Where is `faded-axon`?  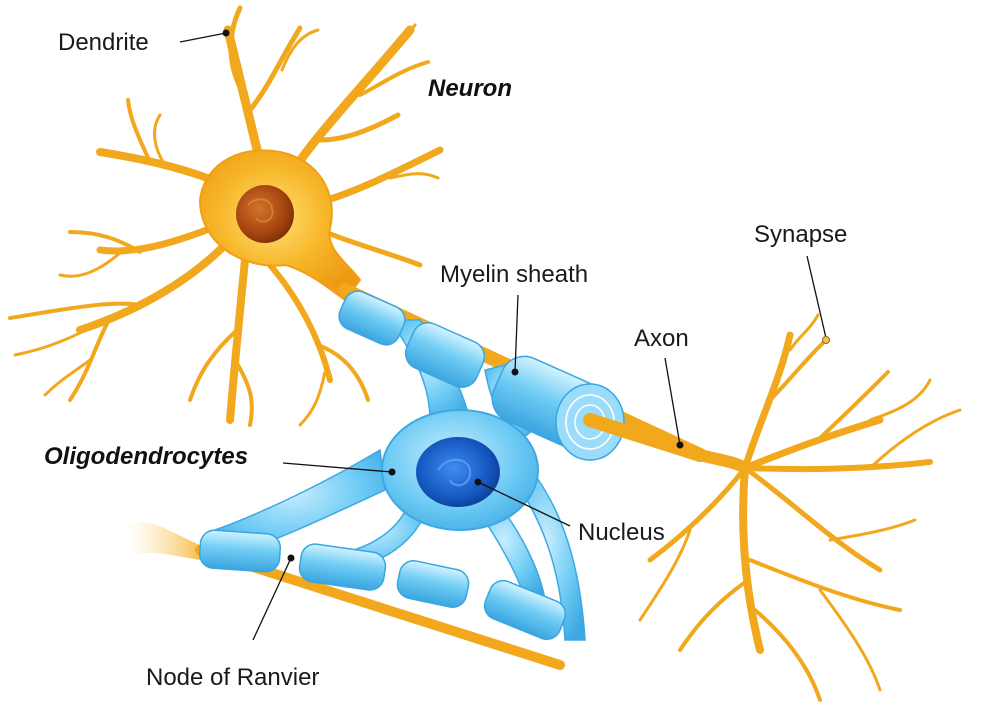
faded-axon is located at coordinates (162, 541).